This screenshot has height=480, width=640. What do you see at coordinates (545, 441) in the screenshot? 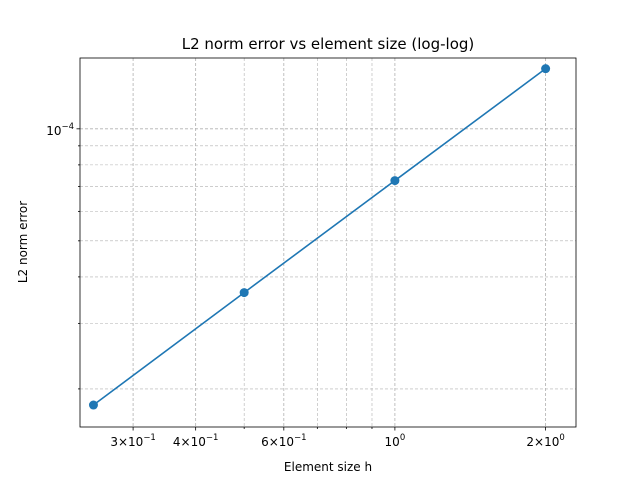
I see `x-tick-label: 2×100` at bounding box center [545, 441].